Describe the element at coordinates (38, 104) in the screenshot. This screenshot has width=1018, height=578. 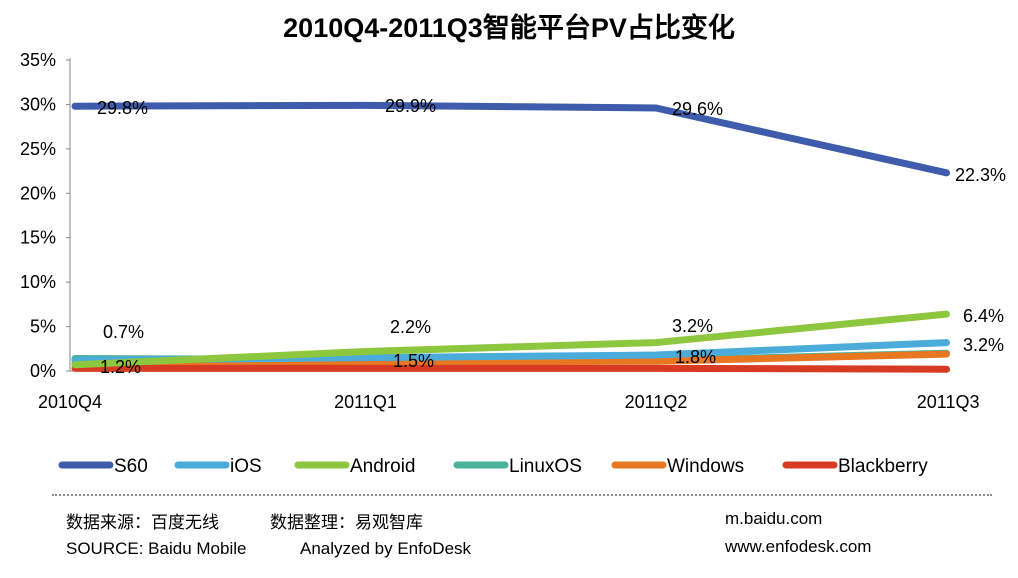
I see `y-tick-label: 30%` at that location.